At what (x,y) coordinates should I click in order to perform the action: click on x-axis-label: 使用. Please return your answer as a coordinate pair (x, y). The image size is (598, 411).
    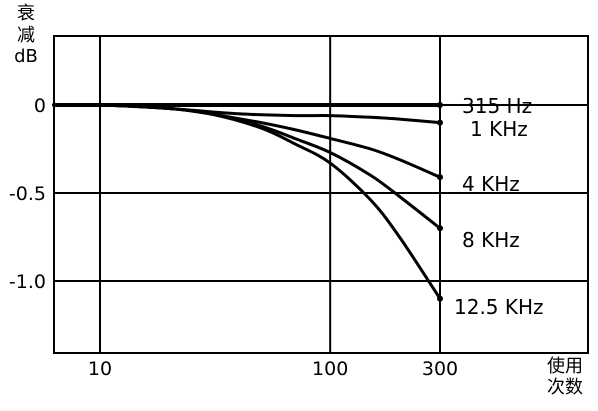
    Looking at the image, I should click on (565, 366).